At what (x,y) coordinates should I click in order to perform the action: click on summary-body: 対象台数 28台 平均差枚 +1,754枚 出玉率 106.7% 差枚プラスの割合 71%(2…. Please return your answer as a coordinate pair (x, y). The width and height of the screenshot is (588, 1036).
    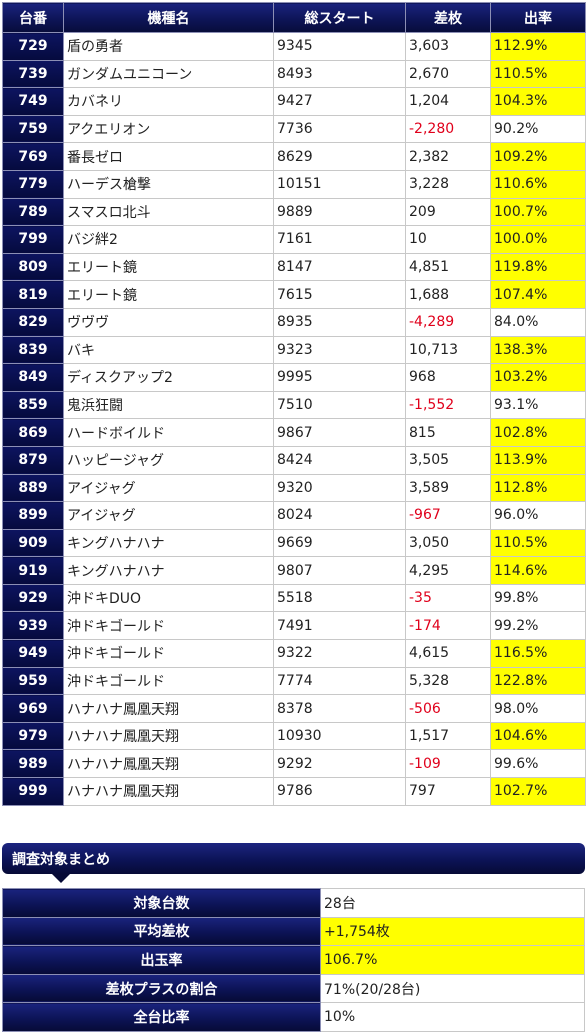
    Looking at the image, I should click on (293, 960).